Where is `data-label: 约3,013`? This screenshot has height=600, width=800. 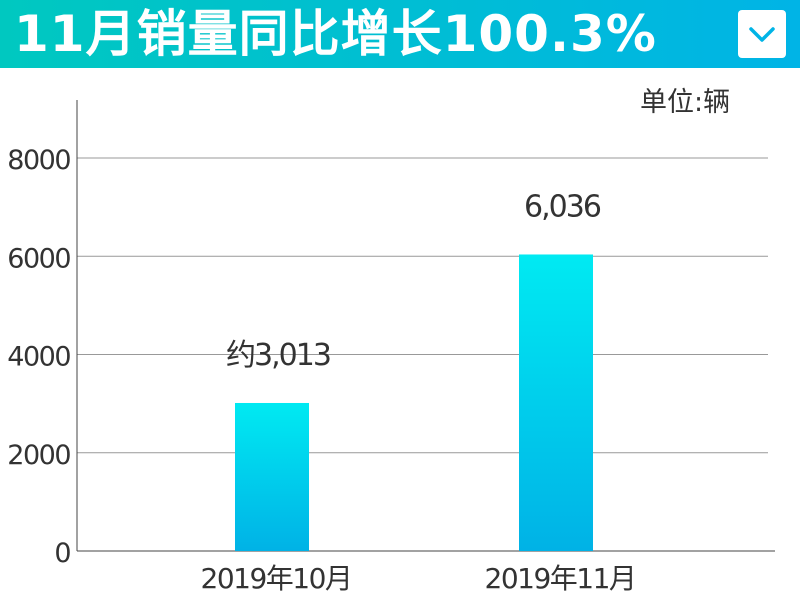 data-label: 约3,013 is located at coordinates (278, 355).